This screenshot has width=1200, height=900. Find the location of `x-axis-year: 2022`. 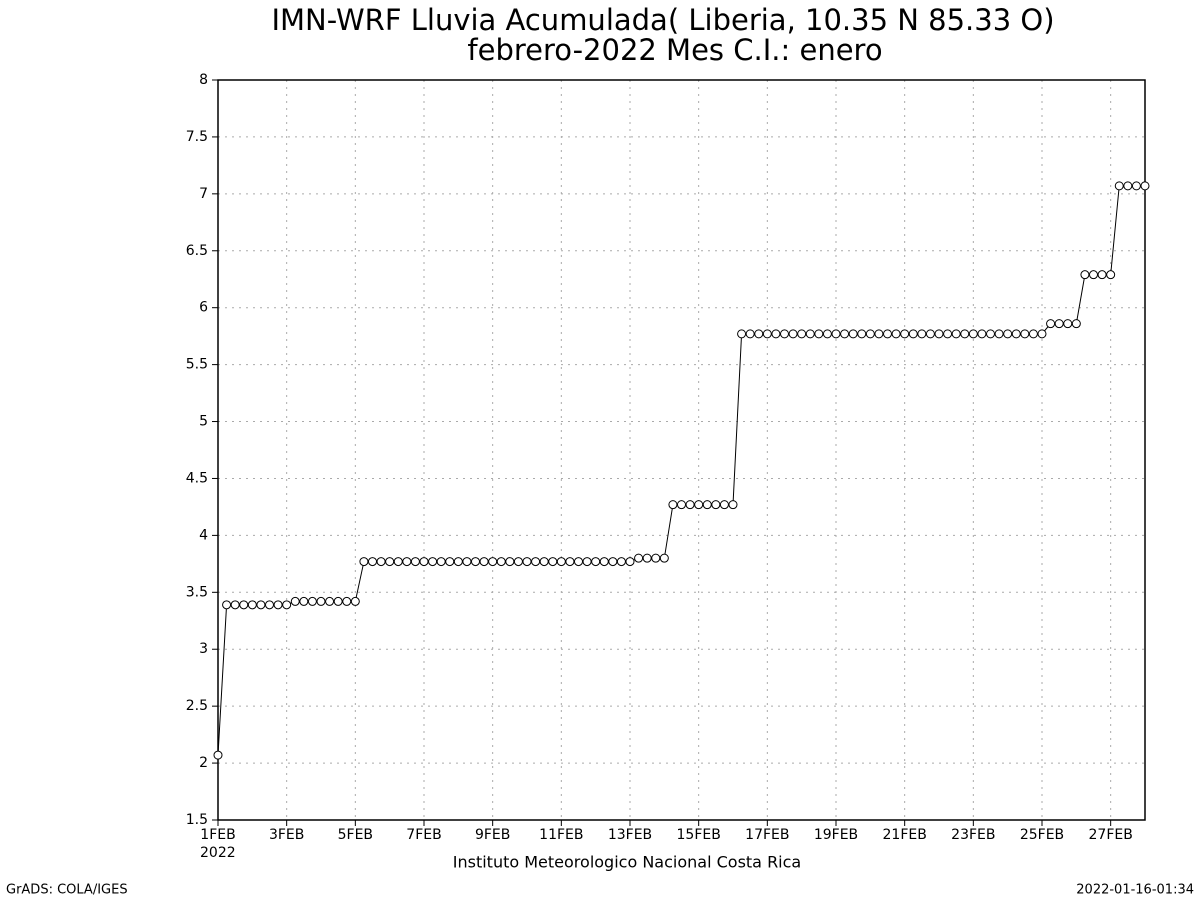

x-axis-year: 2022 is located at coordinates (218, 853).